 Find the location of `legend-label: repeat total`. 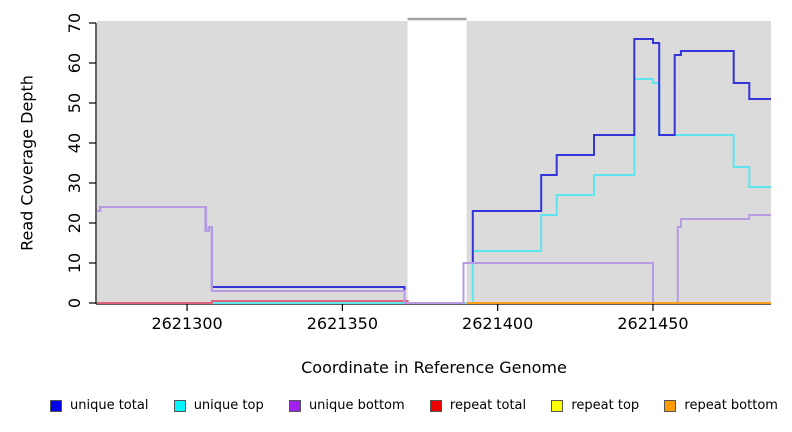

legend-label: repeat total is located at coordinates (488, 405).